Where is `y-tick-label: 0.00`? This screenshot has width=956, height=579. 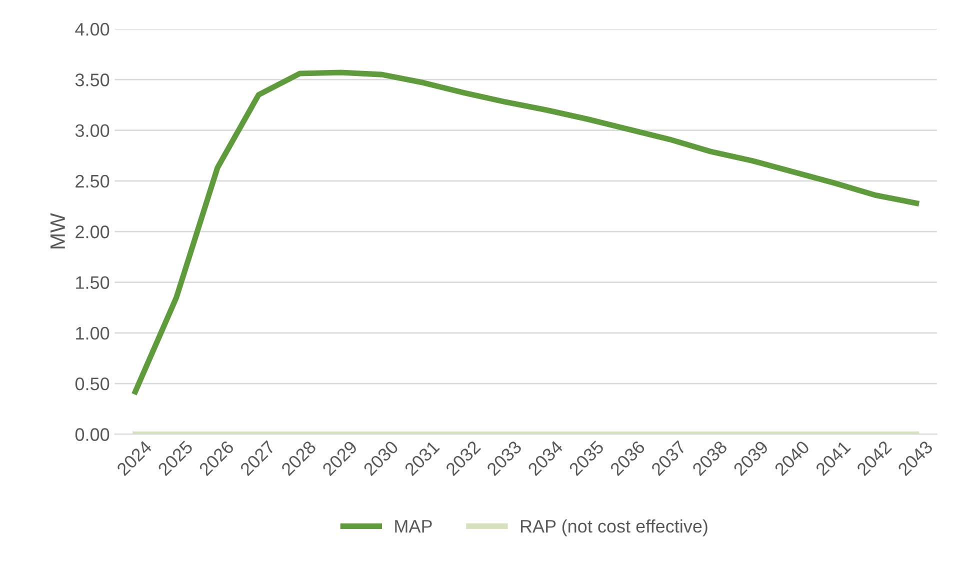 y-tick-label: 0.00 is located at coordinates (92, 434).